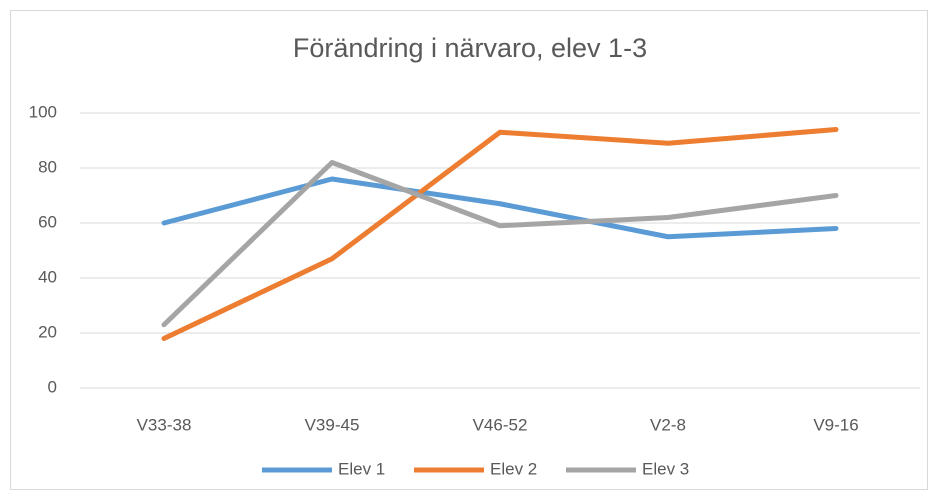 This screenshot has height=491, width=938. I want to click on x-tick-label: V9-16, so click(835, 424).